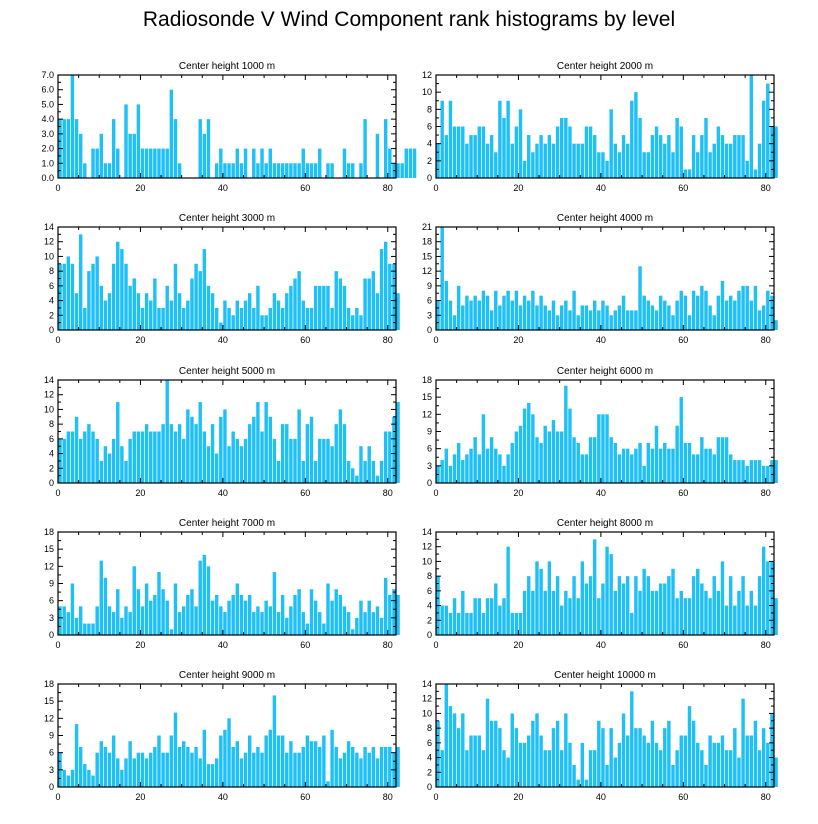  I want to click on y-tick-label: 14, so click(49, 227).